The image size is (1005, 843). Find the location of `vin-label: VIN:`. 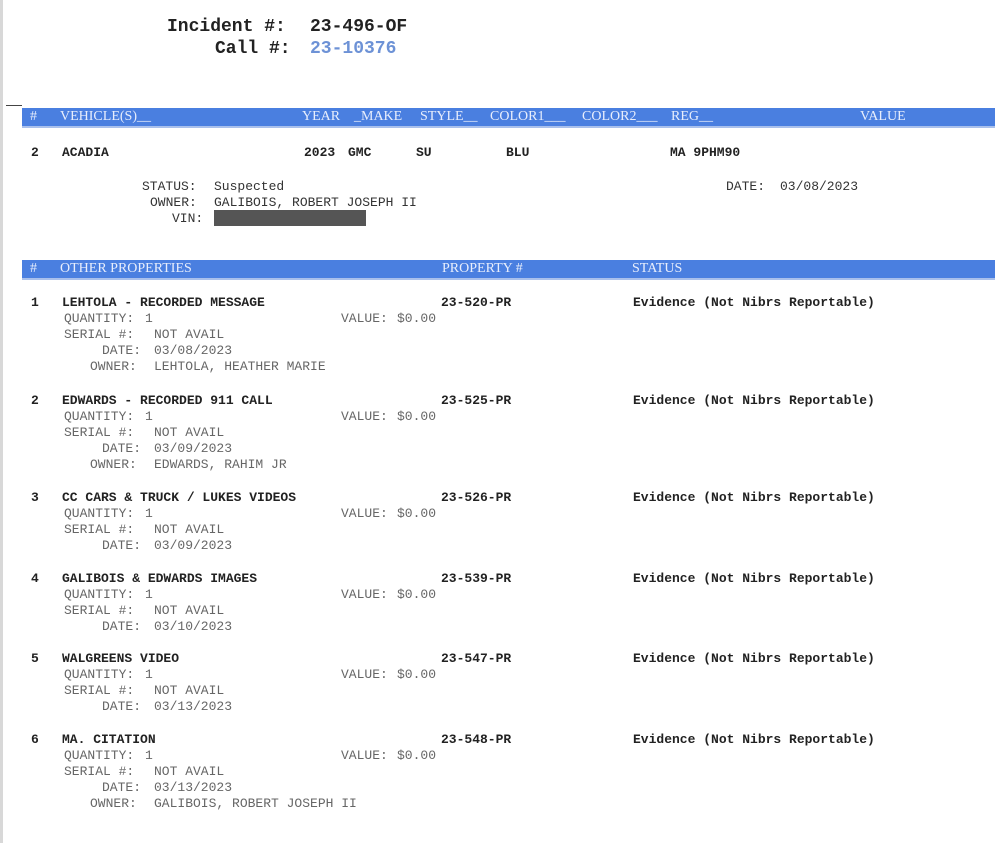

vin-label: VIN: is located at coordinates (188, 218).